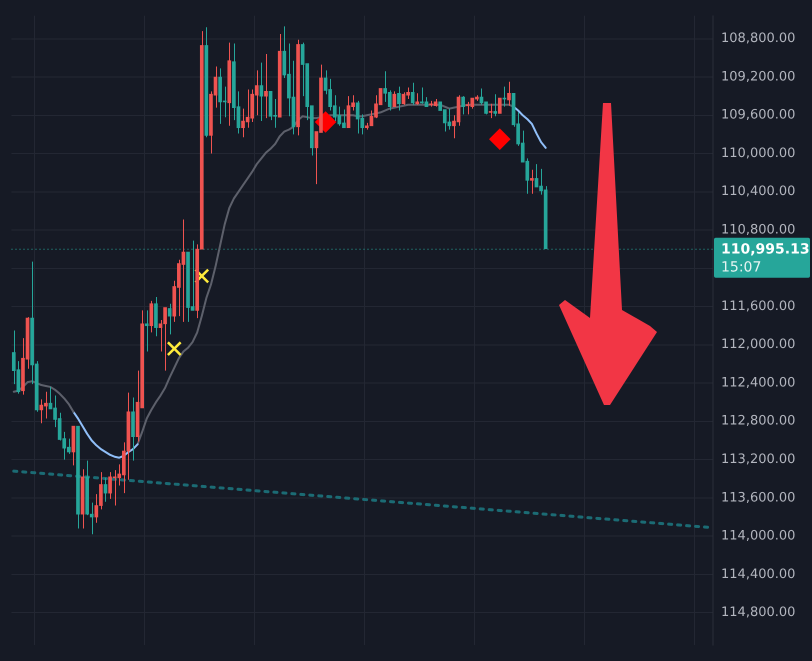  Describe the element at coordinates (758, 382) in the screenshot. I see `y-tick-label: 112,400.00` at that location.